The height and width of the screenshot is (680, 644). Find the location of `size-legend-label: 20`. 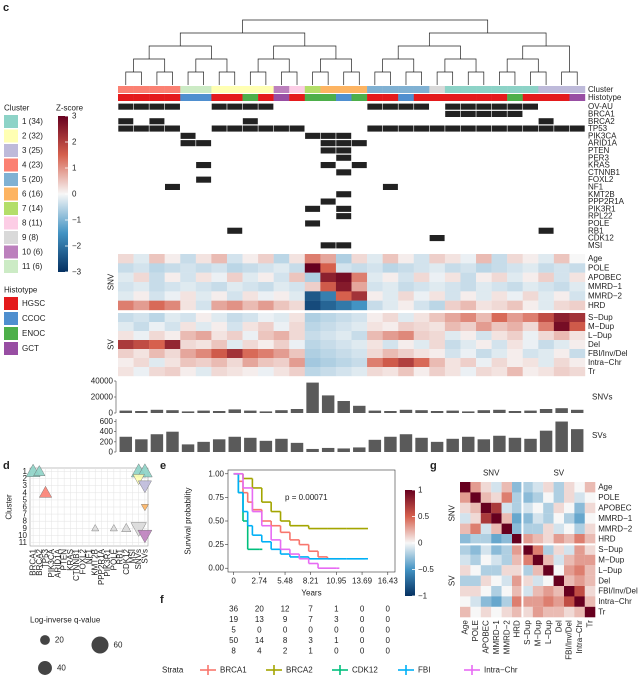

size-legend-label: 20 is located at coordinates (59, 640).